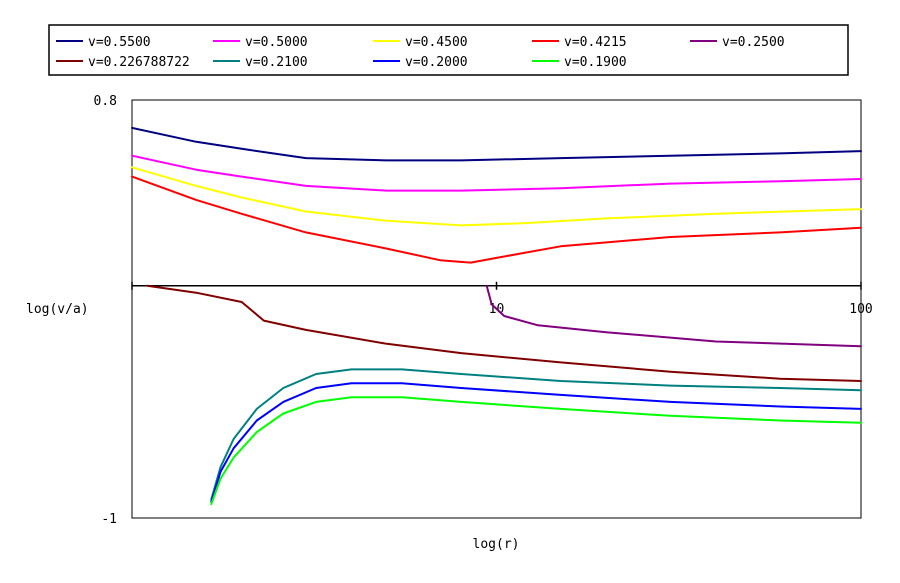 The width and height of the screenshot is (900, 583). Describe the element at coordinates (139, 62) in the screenshot. I see `legend-label: v=0.226788722` at that location.